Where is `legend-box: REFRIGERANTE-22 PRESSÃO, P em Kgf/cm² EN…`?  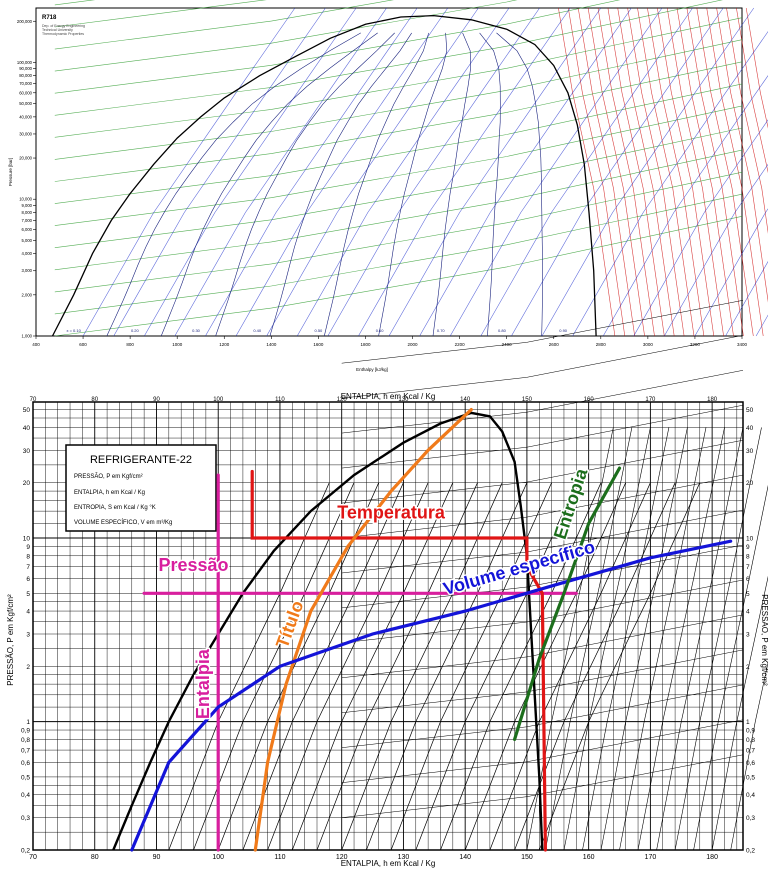 legend-box: REFRIGERANTE-22 PRESSÃO, P em Kgf/cm² EN… is located at coordinates (141, 488).